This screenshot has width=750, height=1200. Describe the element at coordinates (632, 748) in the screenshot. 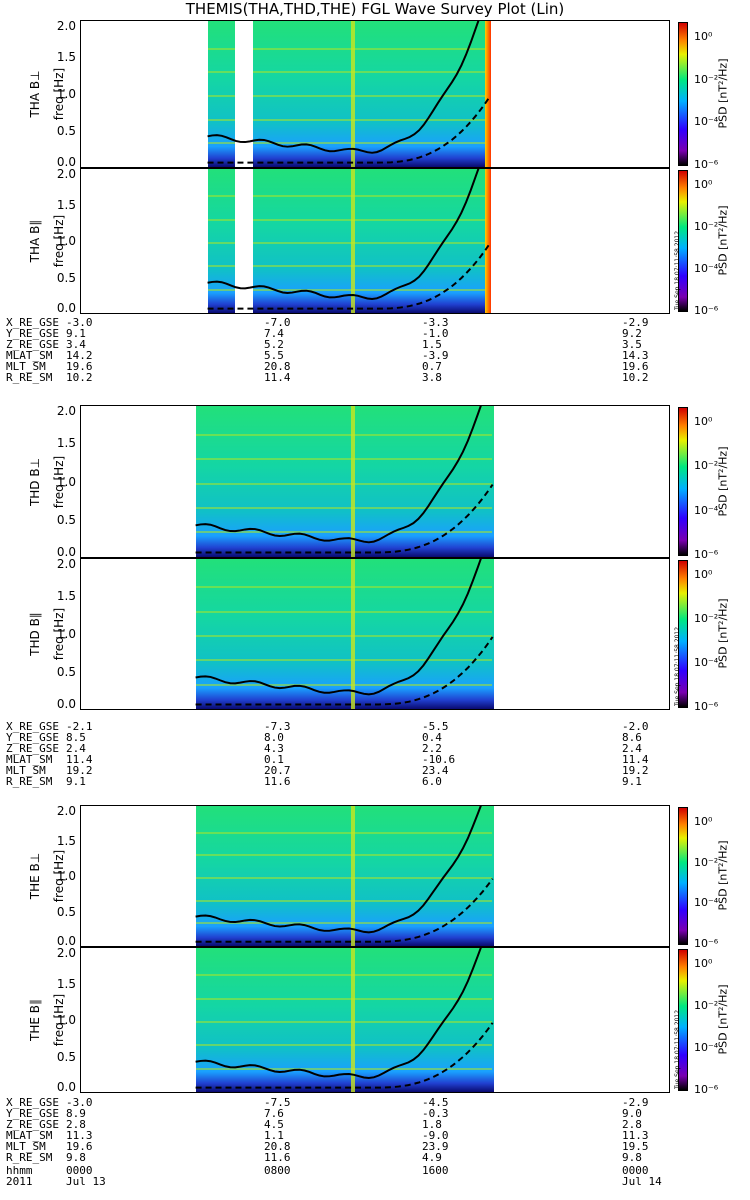

I see `orbit-value: 2.4` at that location.